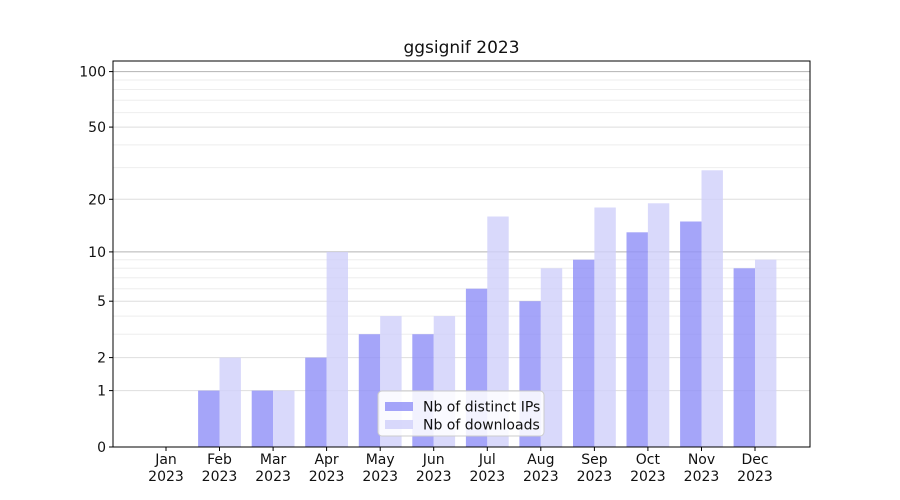 This screenshot has height=500, width=900. I want to click on y-tick-label-5: 5, so click(101, 302).